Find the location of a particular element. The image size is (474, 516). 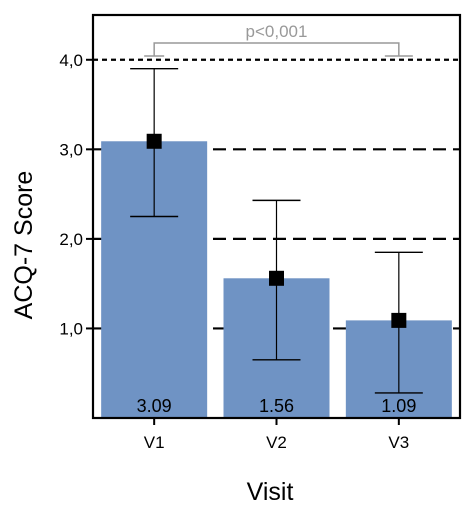

y-axis-label: ACQ-7 Score is located at coordinates (24, 245).